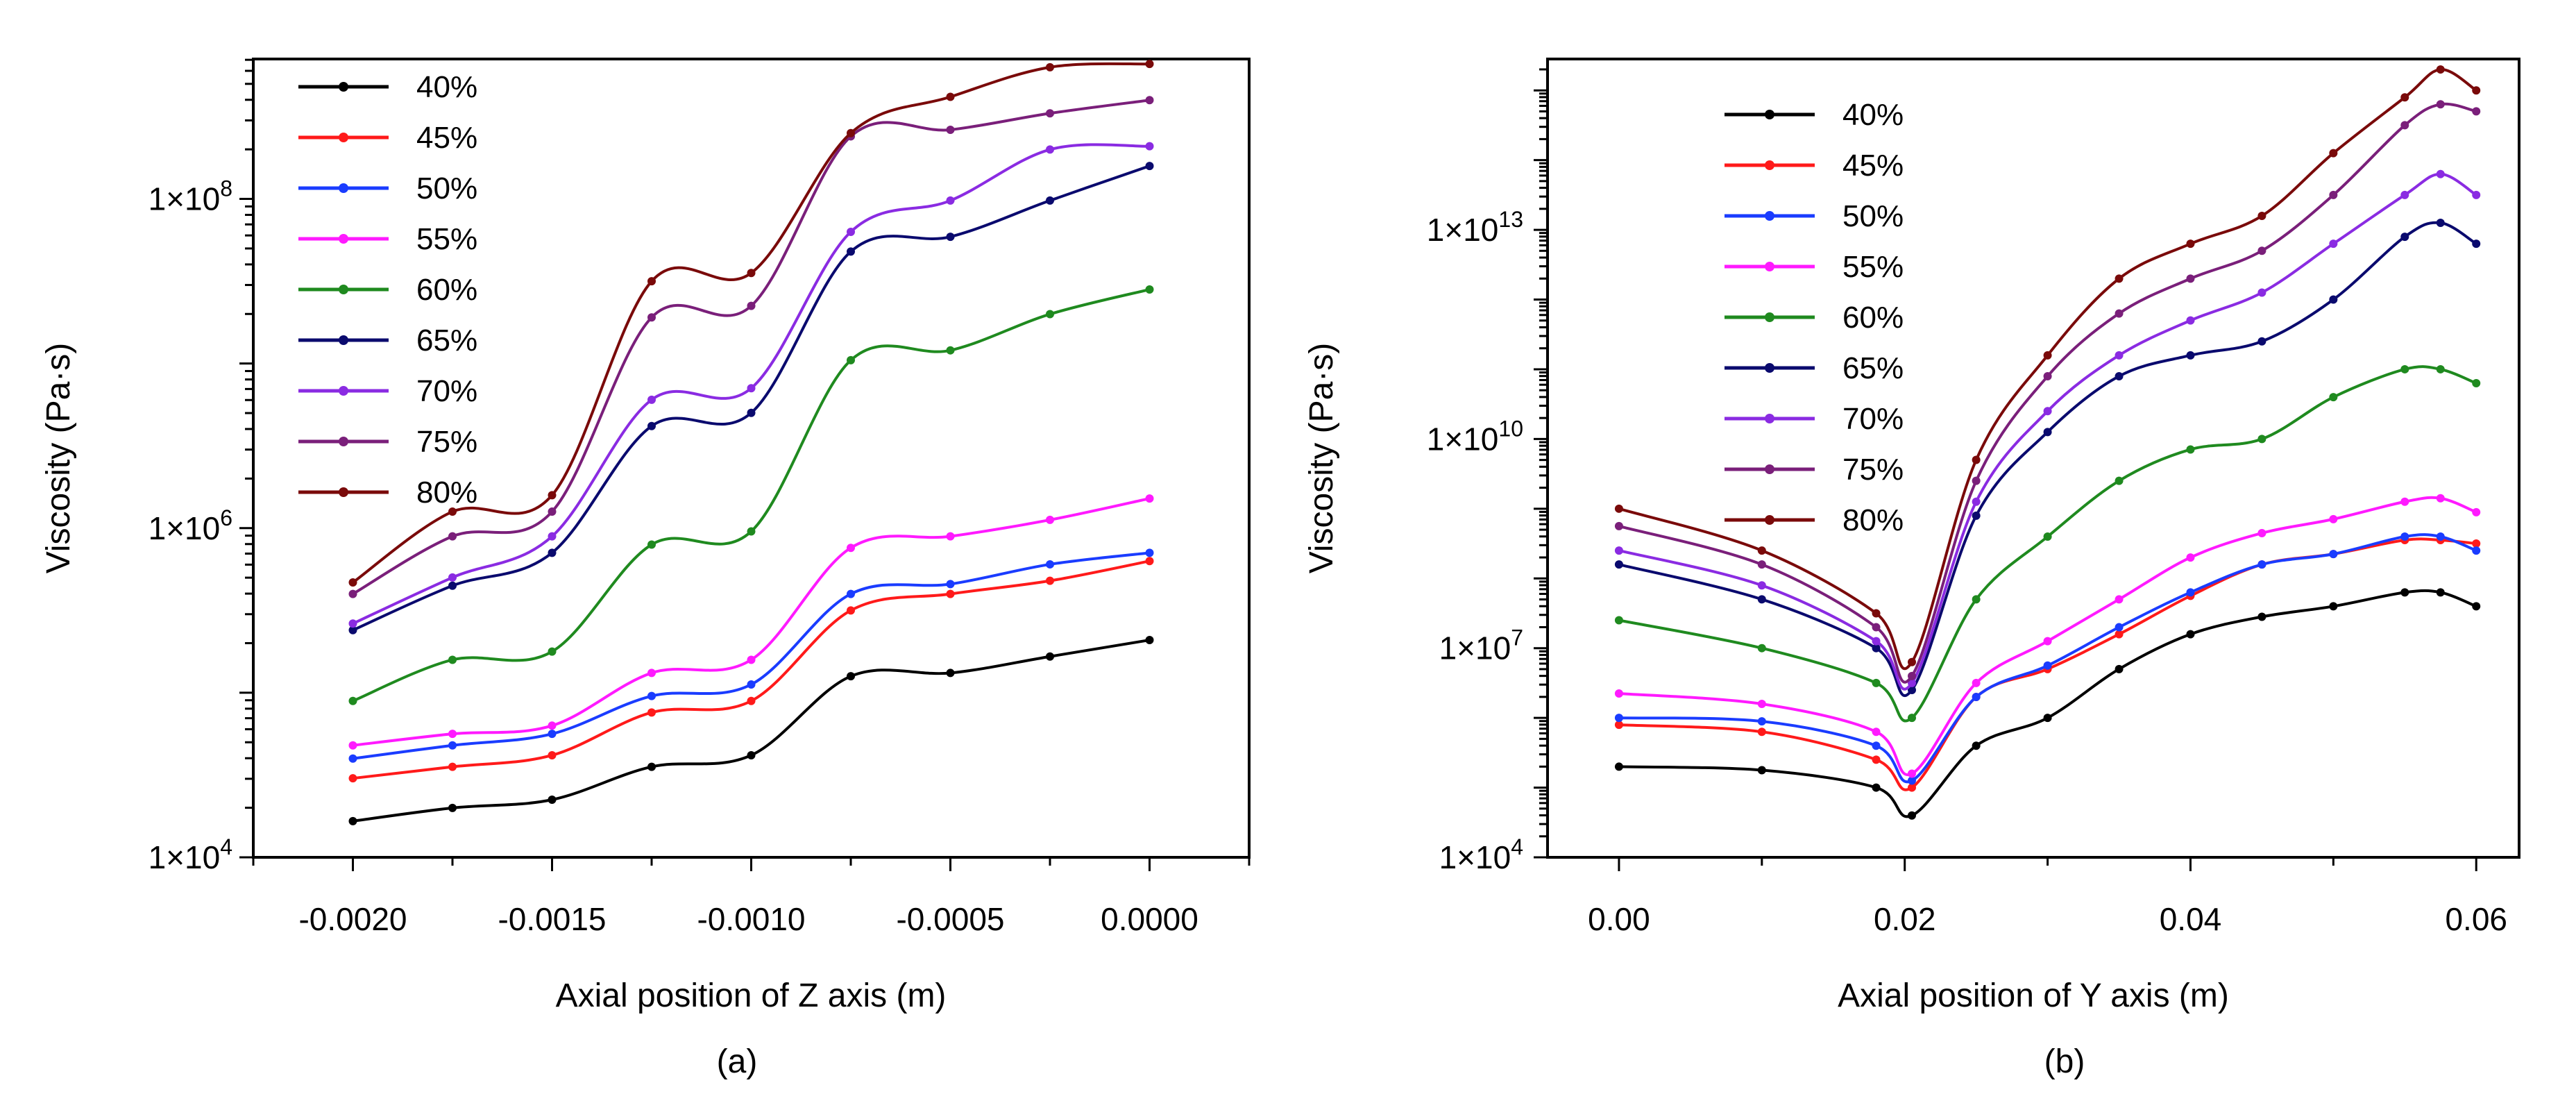 This screenshot has width=2576, height=1110. Describe the element at coordinates (950, 919) in the screenshot. I see `x-tick-label: -0.0005` at that location.